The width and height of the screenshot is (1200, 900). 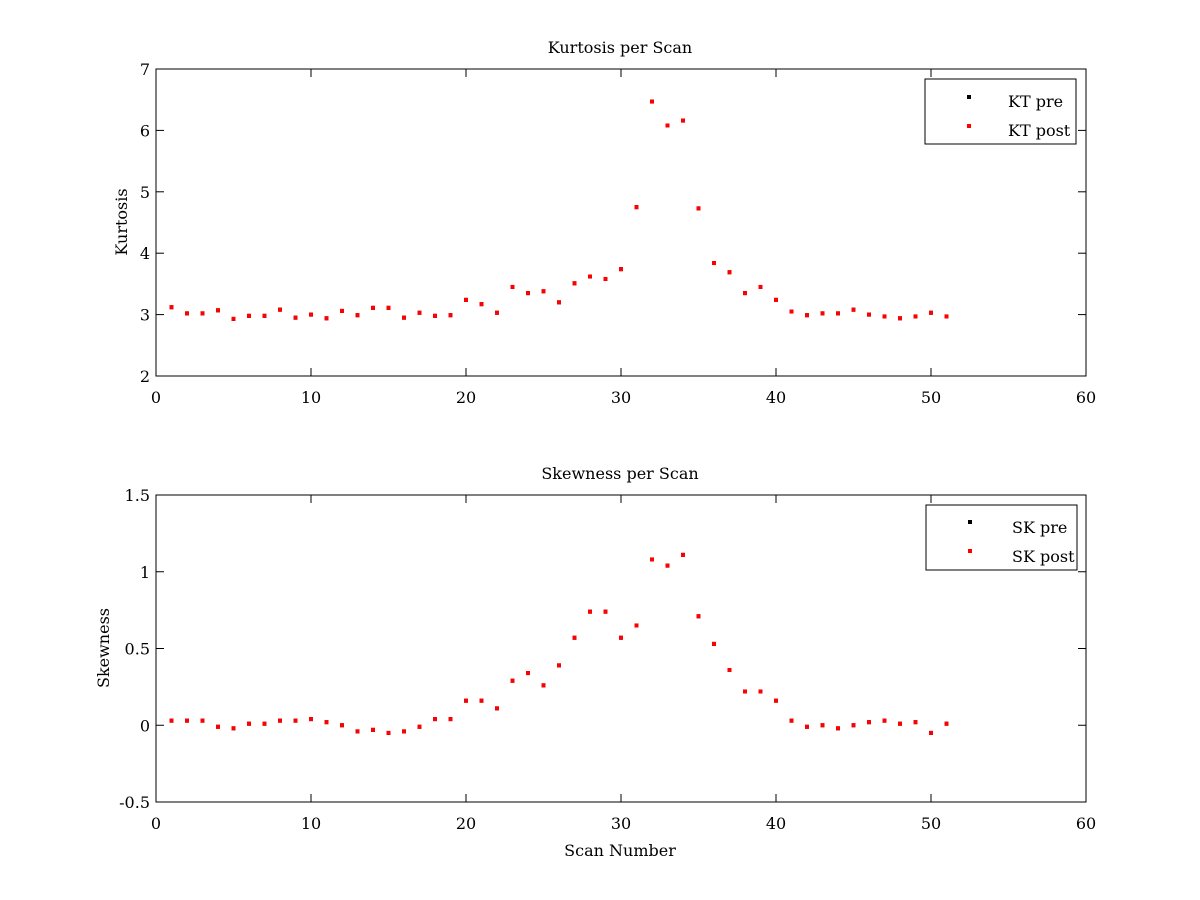 What do you see at coordinates (1035, 101) in the screenshot?
I see `legend-label-kt-pre: KT pre` at bounding box center [1035, 101].